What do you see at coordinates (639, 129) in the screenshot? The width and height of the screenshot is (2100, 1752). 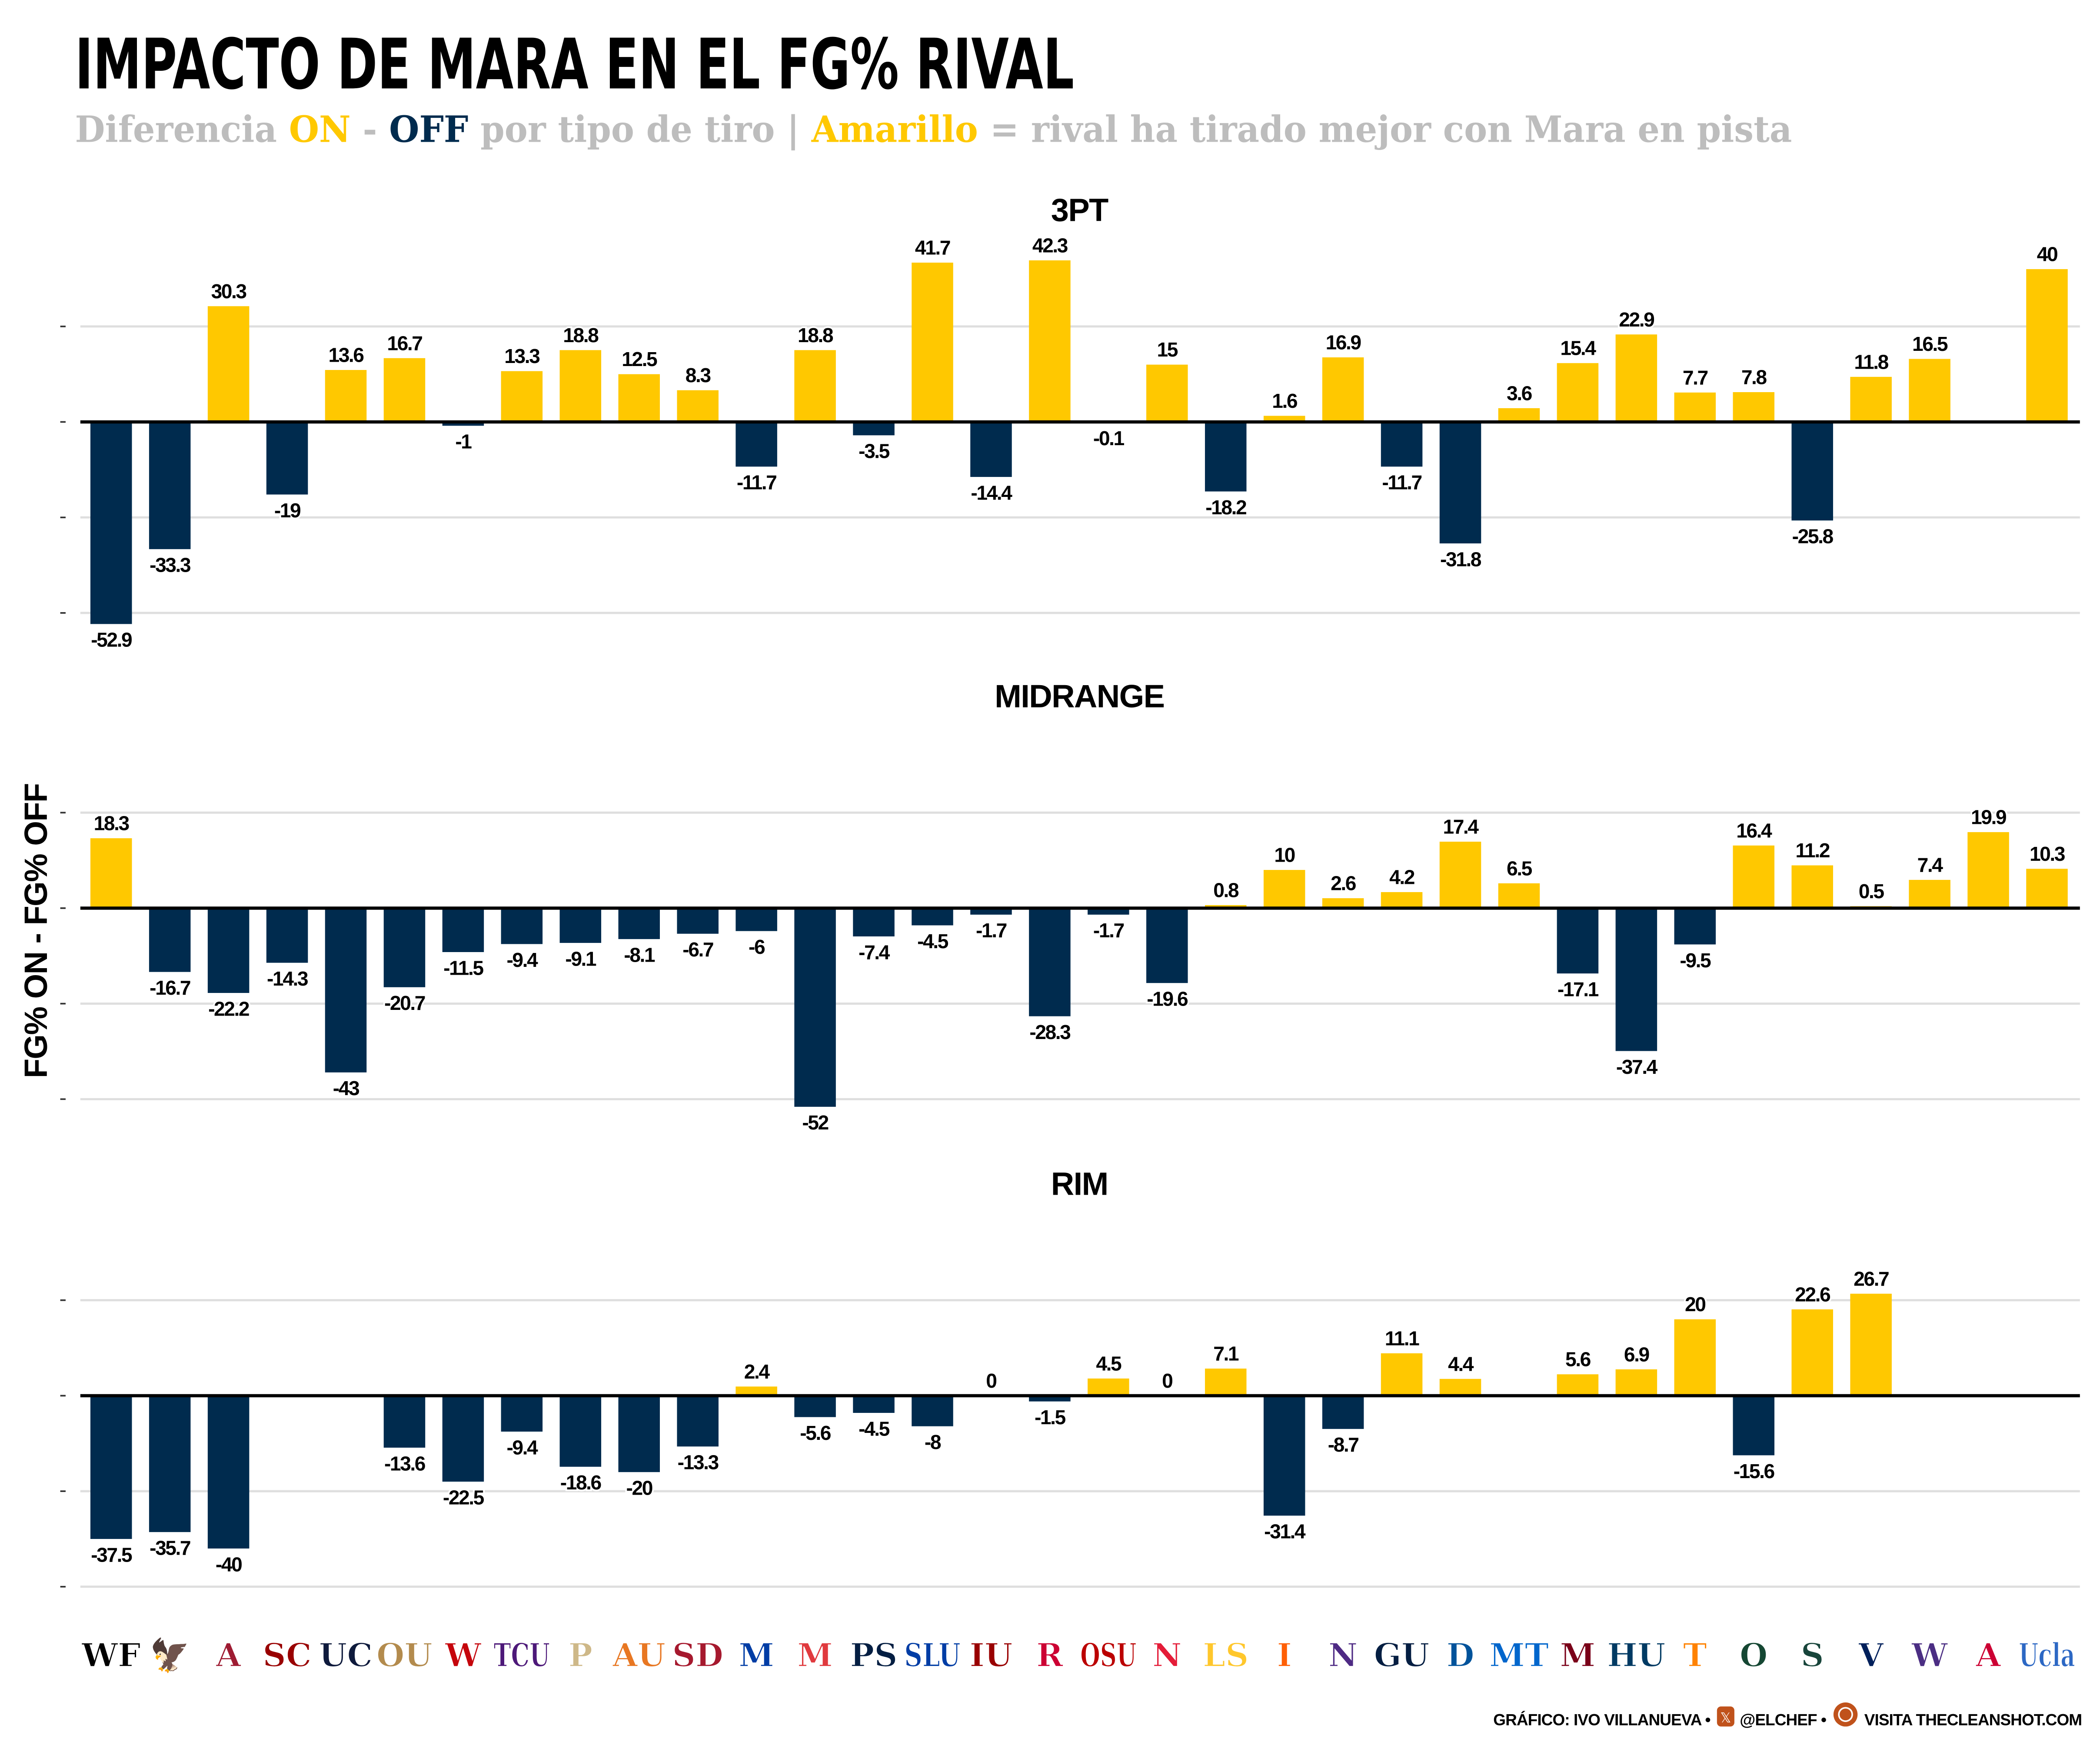 I see `subtitle-text: por tipo de tiro |` at bounding box center [639, 129].